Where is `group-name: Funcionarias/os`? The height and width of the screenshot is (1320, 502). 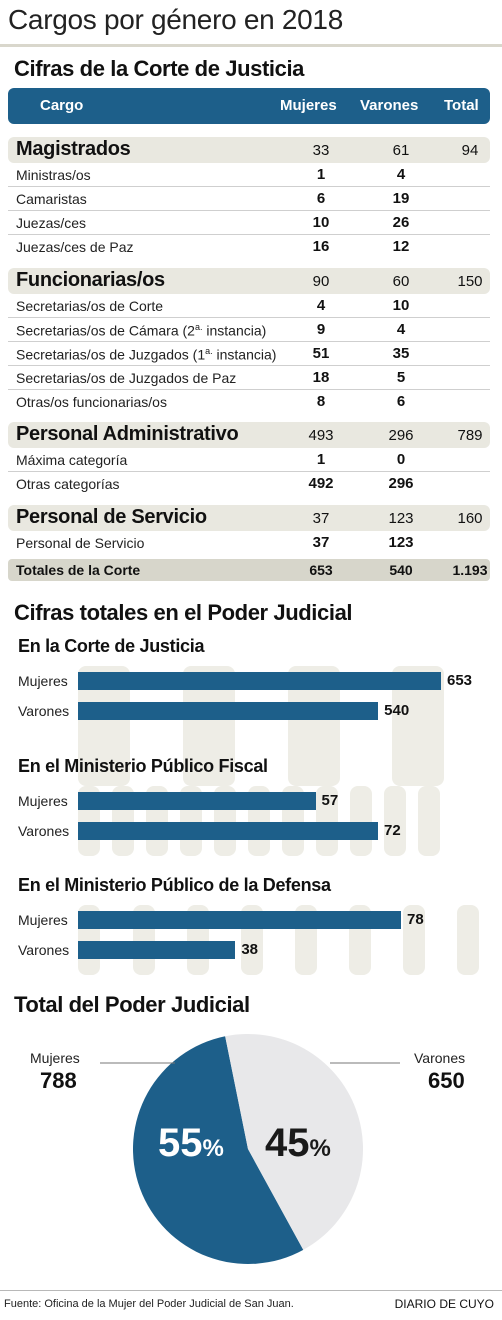 group-name: Funcionarias/os is located at coordinates (90, 280).